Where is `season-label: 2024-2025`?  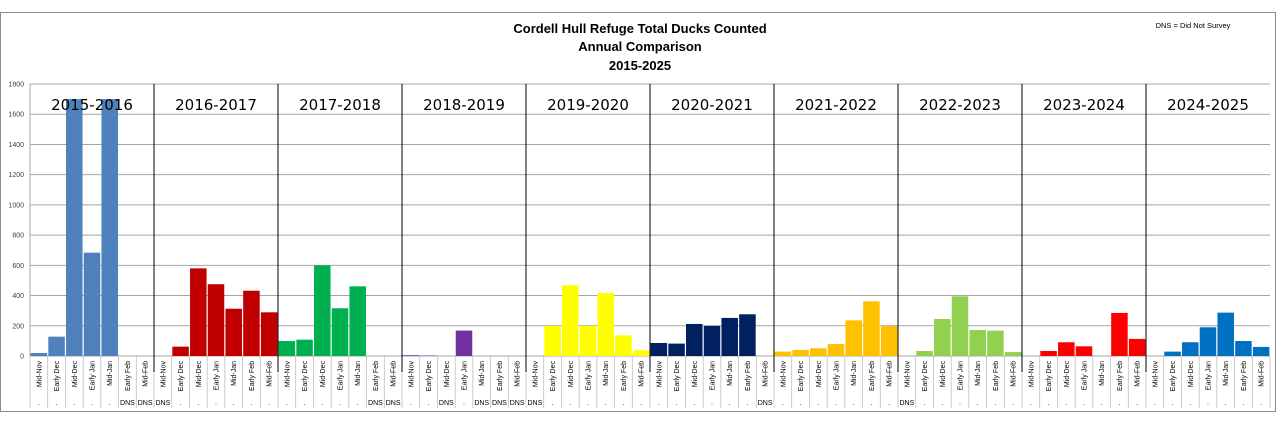 season-label: 2024-2025 is located at coordinates (1208, 105).